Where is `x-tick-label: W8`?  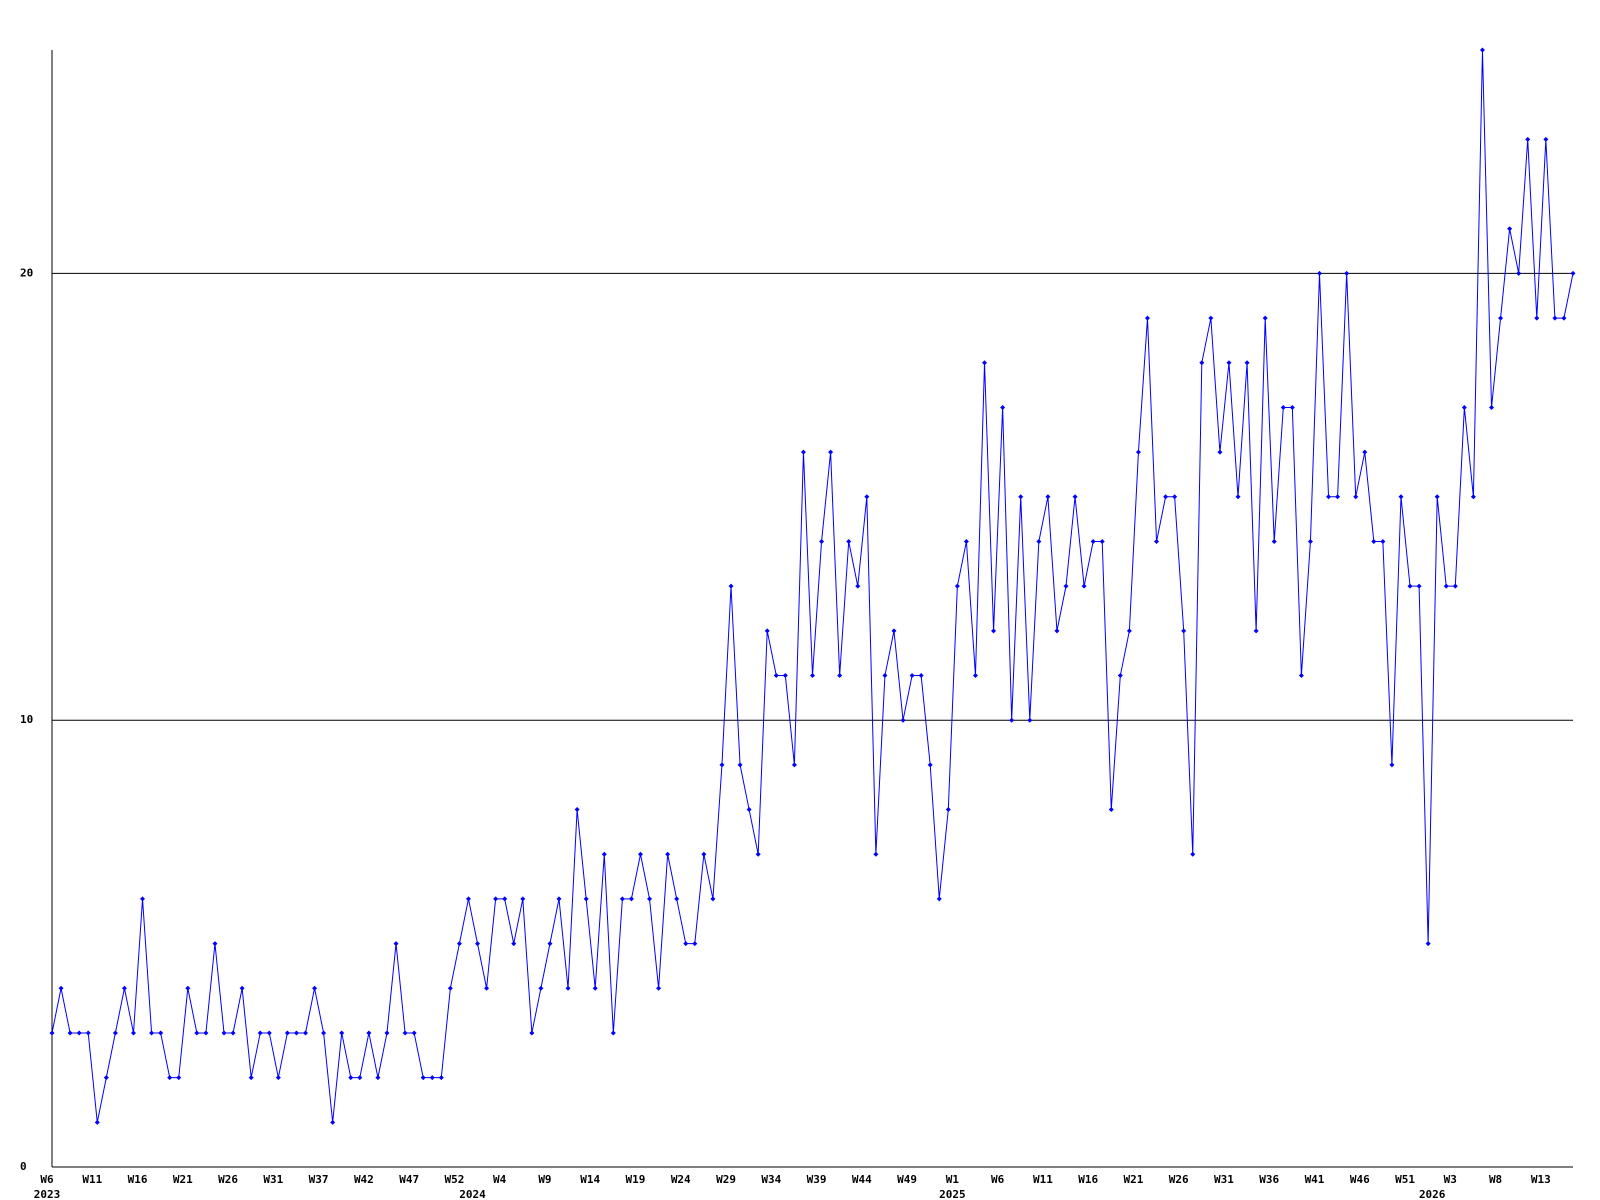 x-tick-label: W8 is located at coordinates (1495, 1179).